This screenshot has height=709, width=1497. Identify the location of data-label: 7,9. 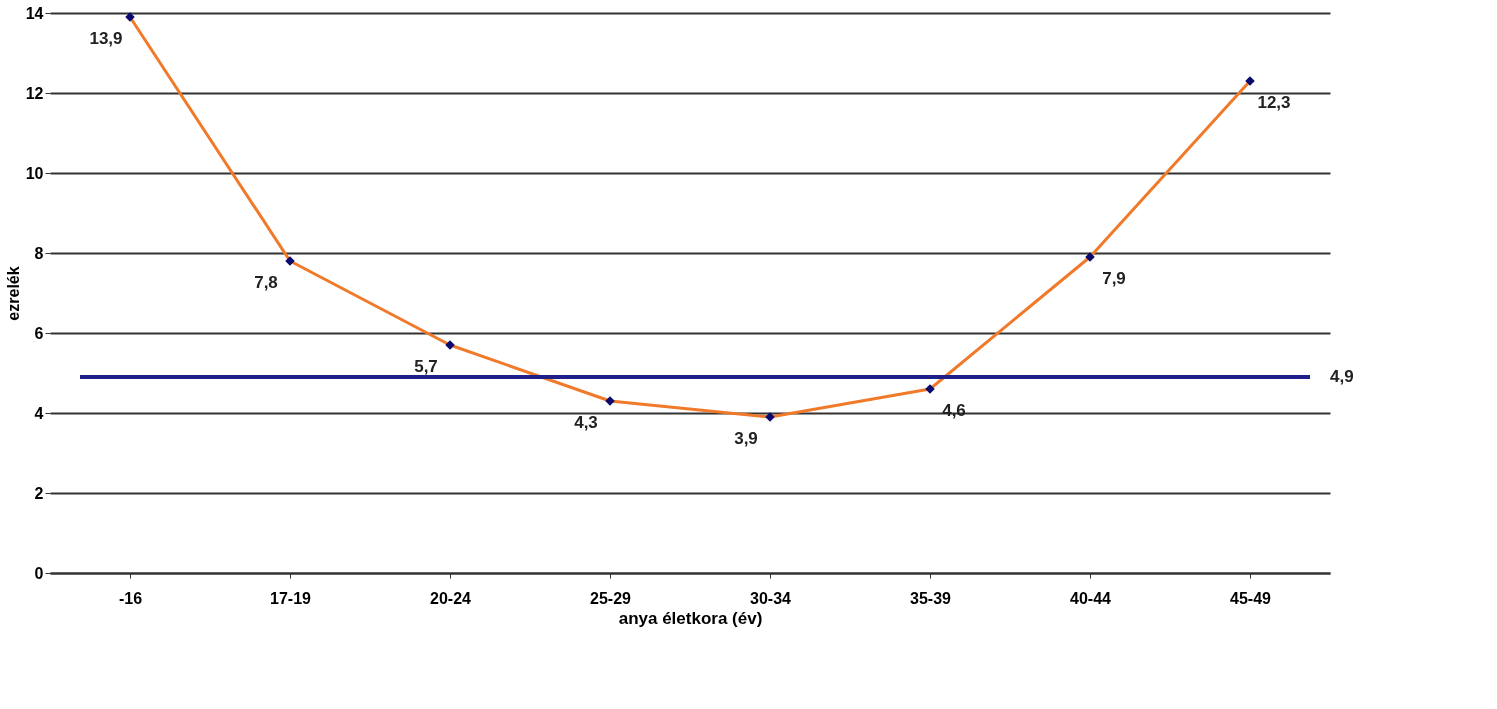
(1114, 278).